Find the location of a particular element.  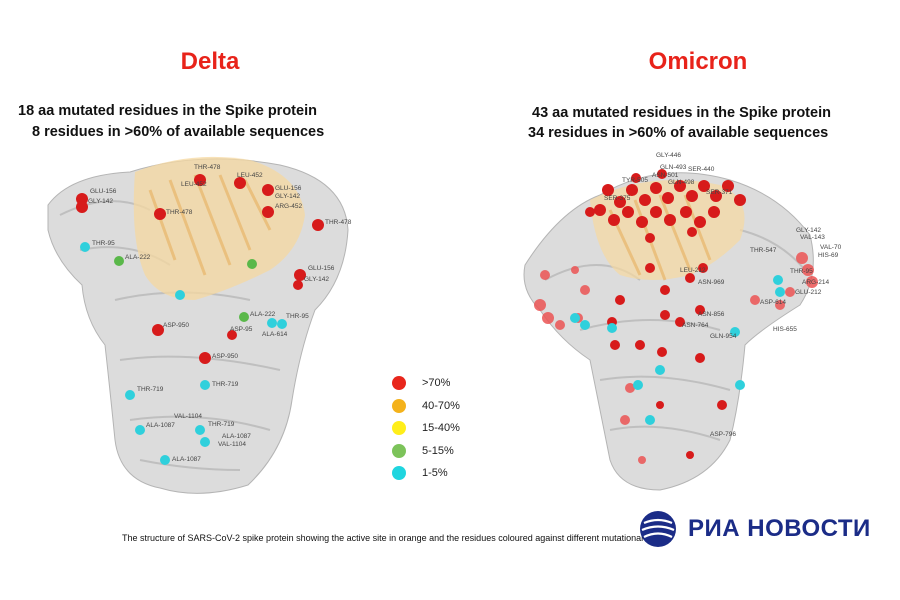

legend-item: 1-5% is located at coordinates (426, 473).